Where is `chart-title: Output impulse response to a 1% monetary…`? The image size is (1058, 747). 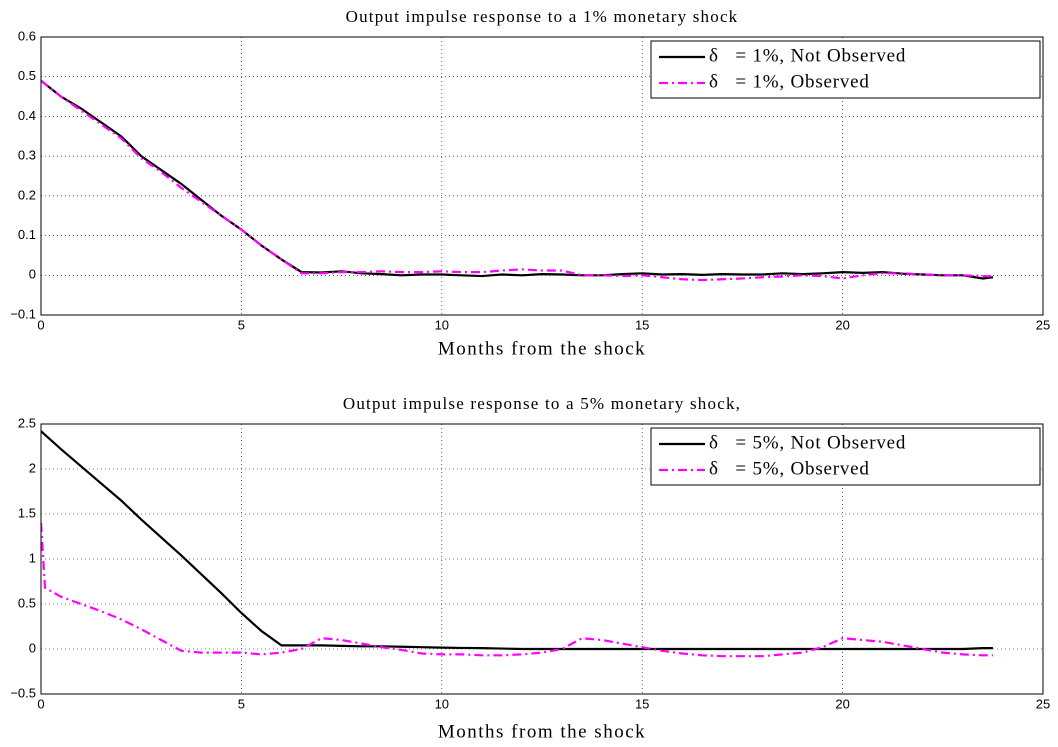 chart-title: Output impulse response to a 1% monetary… is located at coordinates (542, 16).